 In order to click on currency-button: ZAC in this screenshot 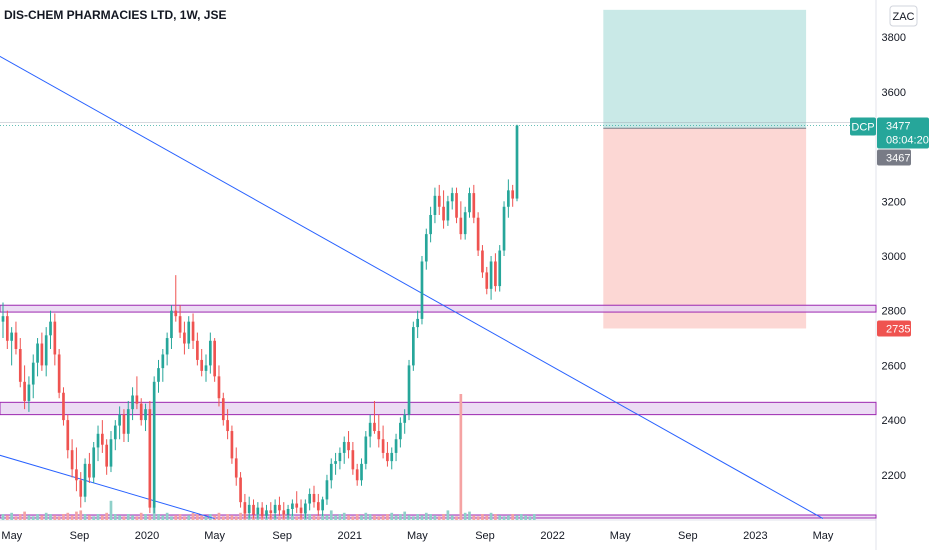, I will do `click(903, 16)`.